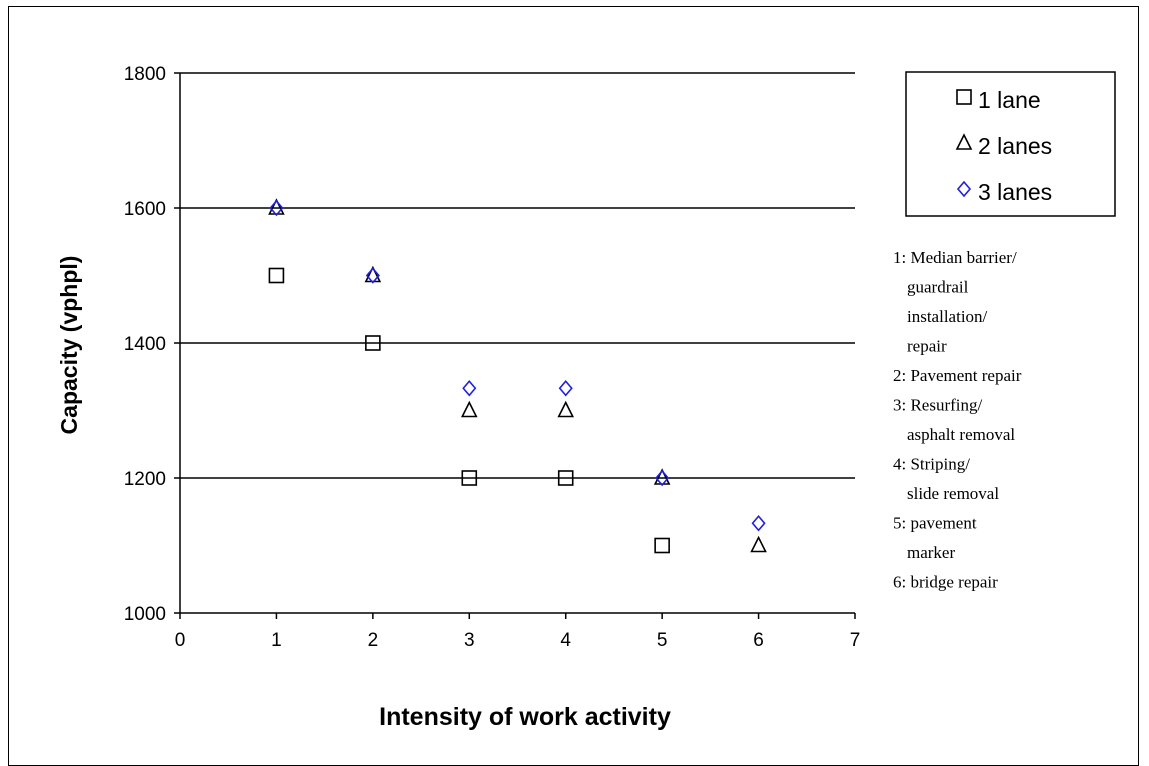 The image size is (1149, 766). I want to click on y-tick-label: 1200, so click(145, 479).